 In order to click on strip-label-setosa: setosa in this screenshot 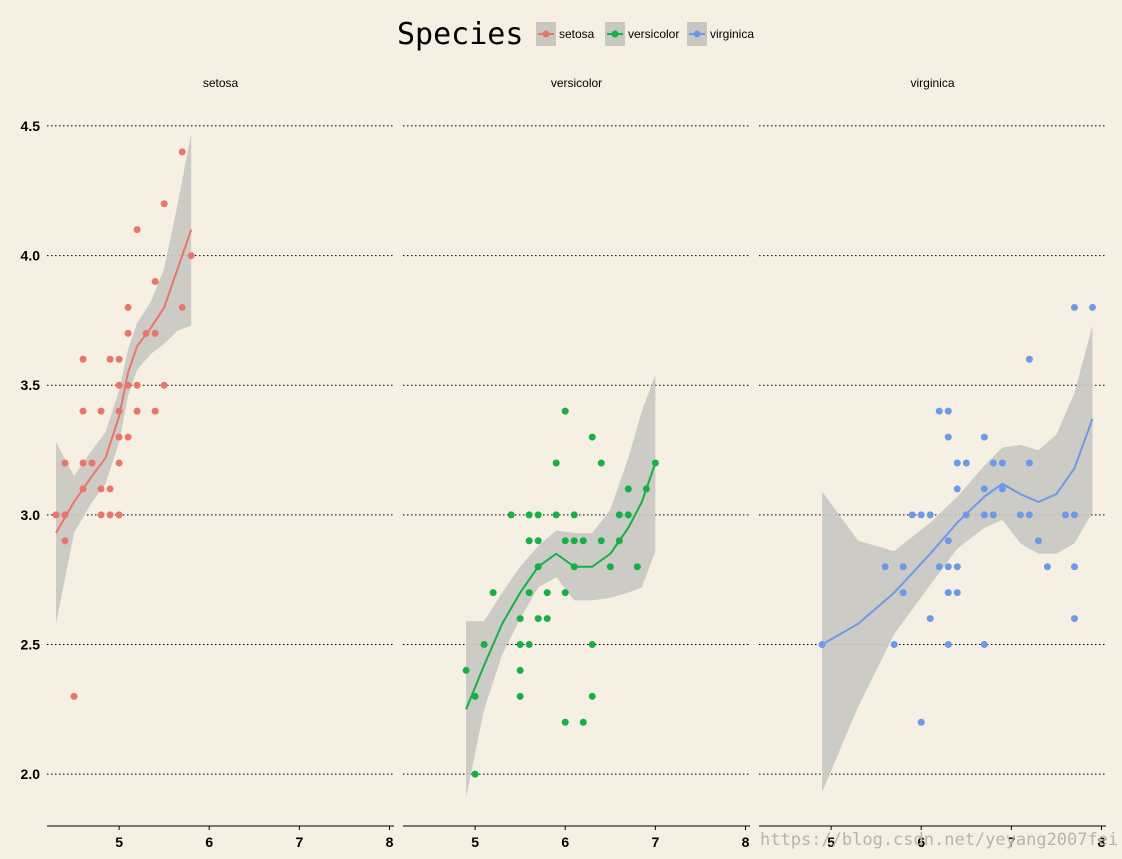, I will do `click(221, 83)`.